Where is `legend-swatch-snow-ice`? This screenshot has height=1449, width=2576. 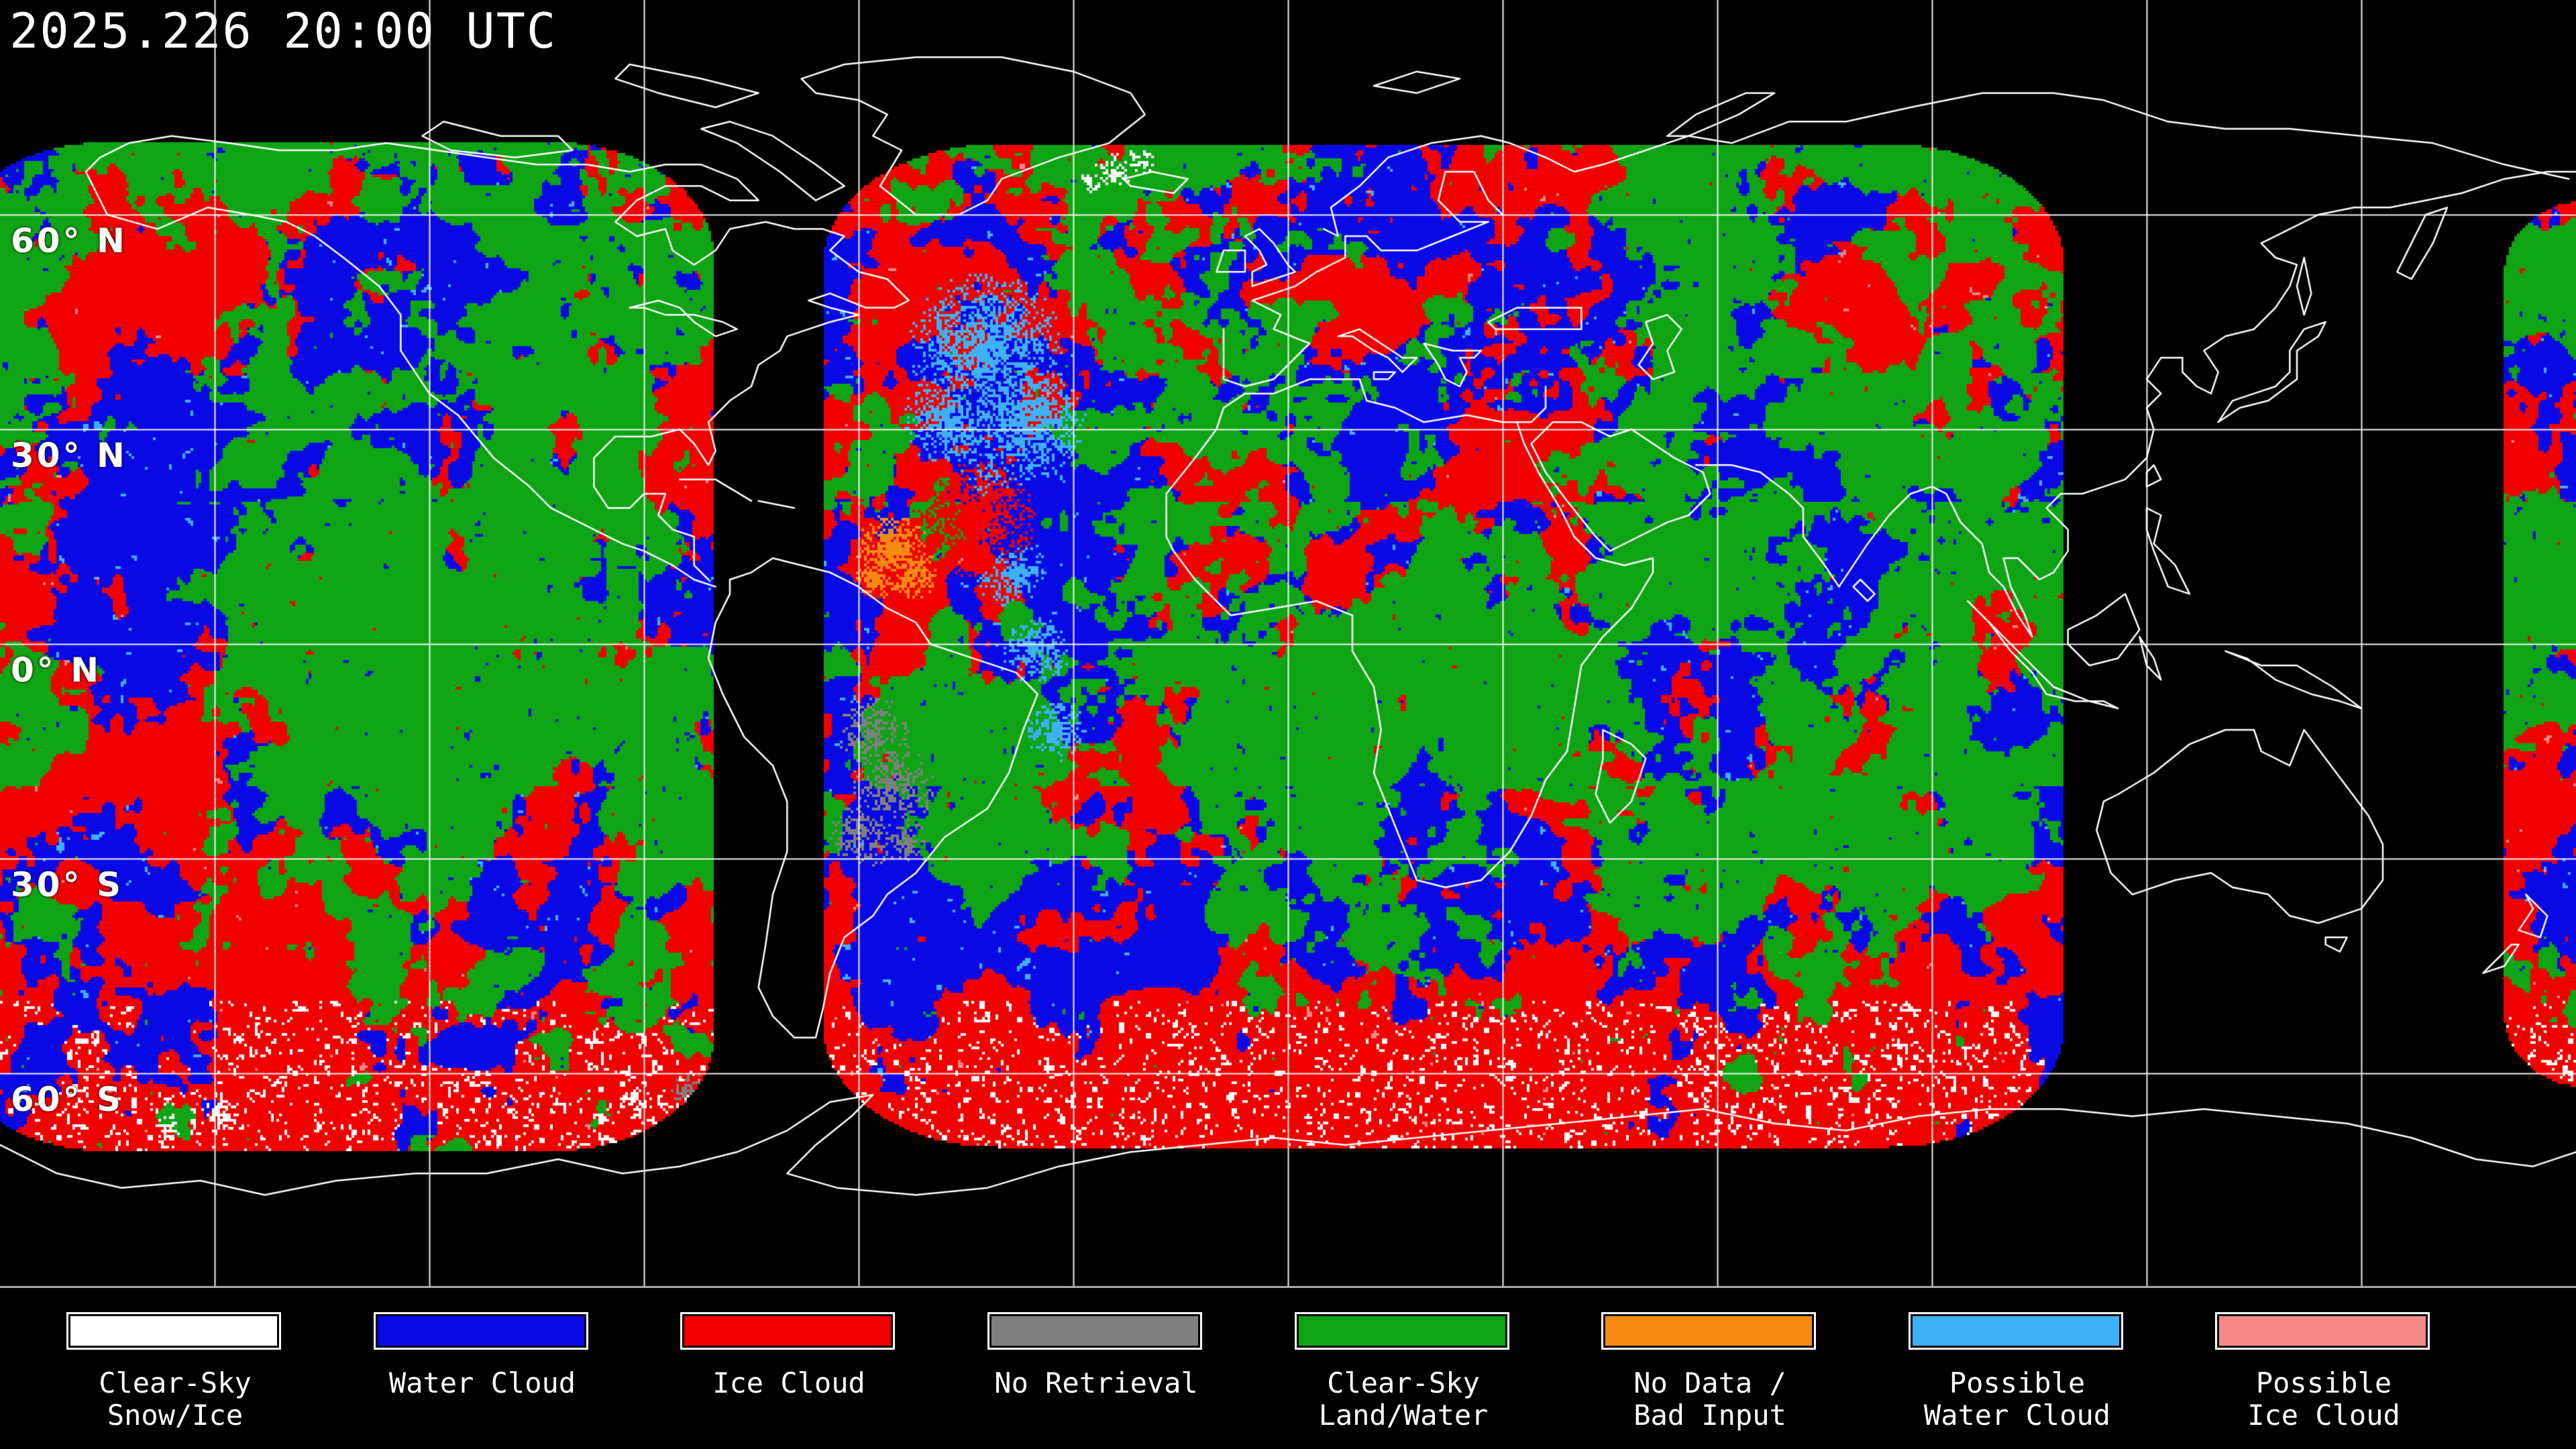
legend-swatch-snow-ice is located at coordinates (173, 1331).